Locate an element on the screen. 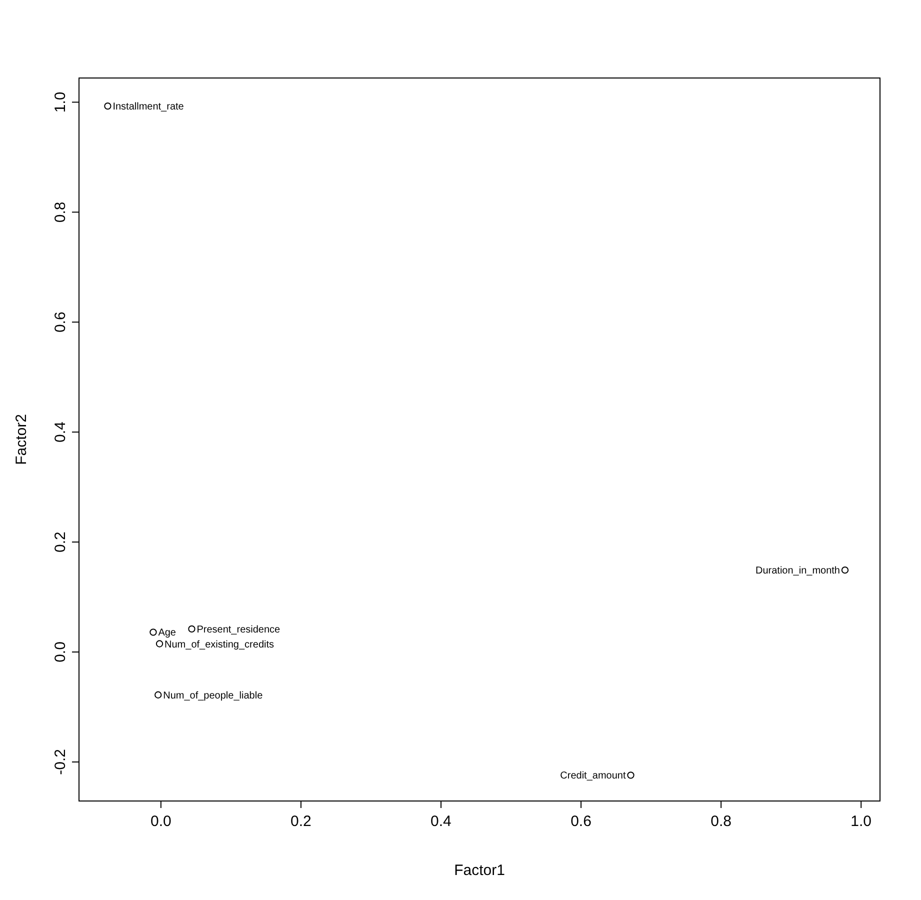 This screenshot has width=921, height=900. y-tick-label: 0.8 is located at coordinates (60, 212).